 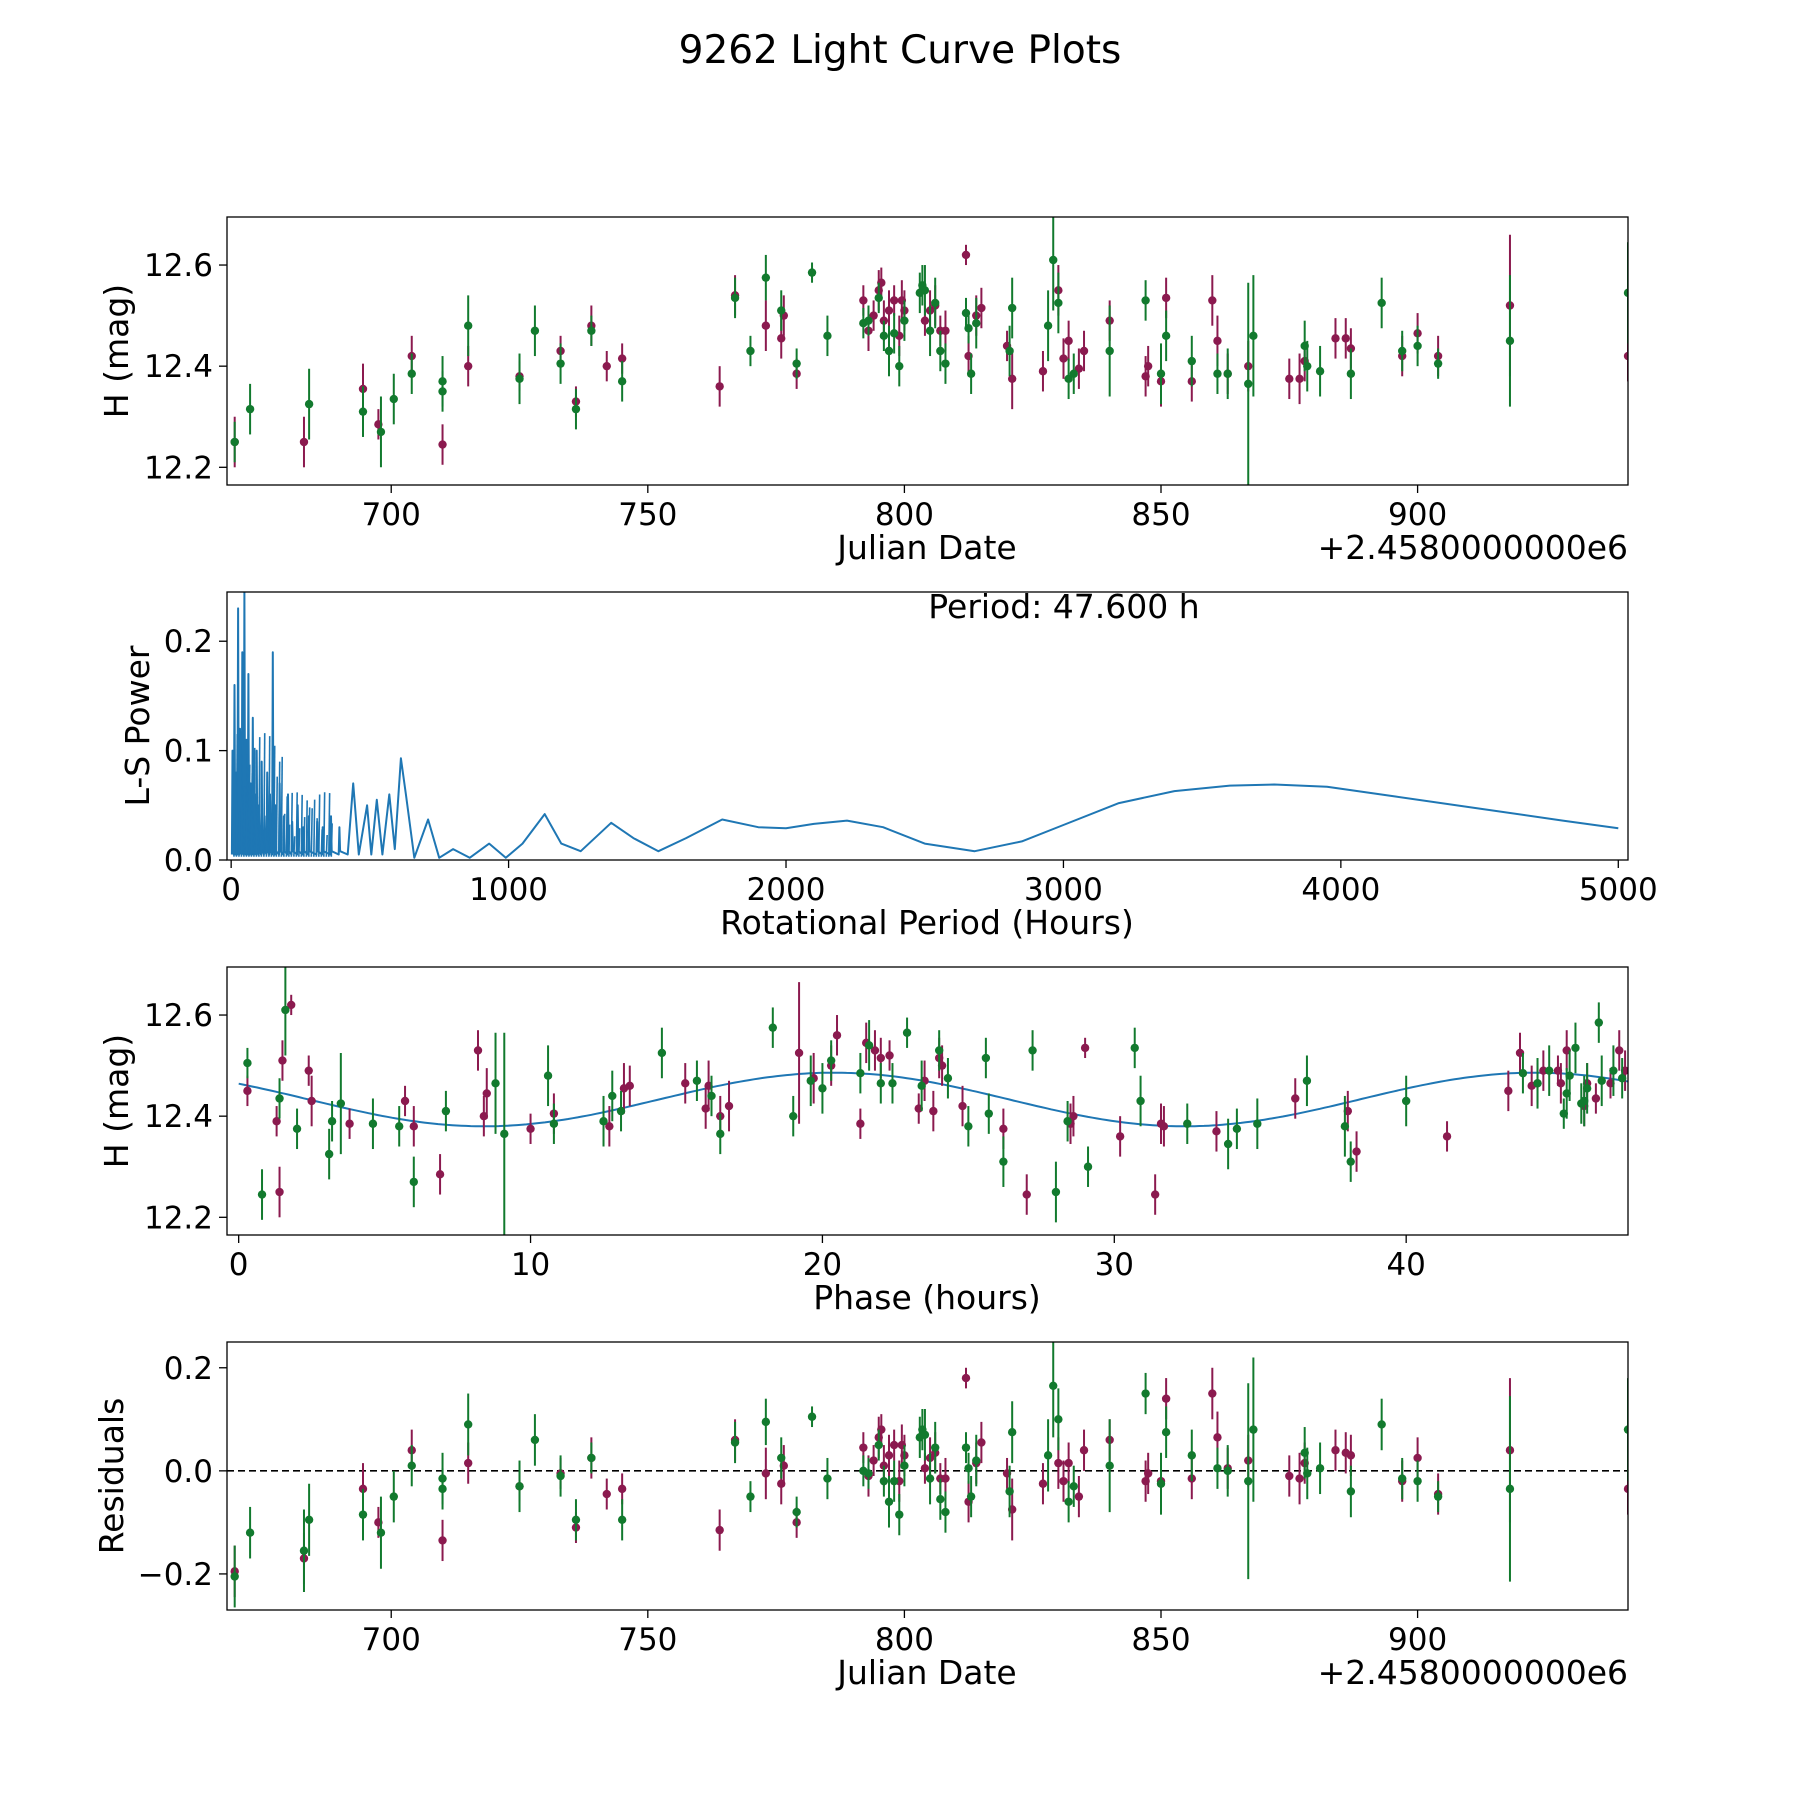 I want to click on residuals-xlabel: Julian Date, so click(x=926, y=1672).